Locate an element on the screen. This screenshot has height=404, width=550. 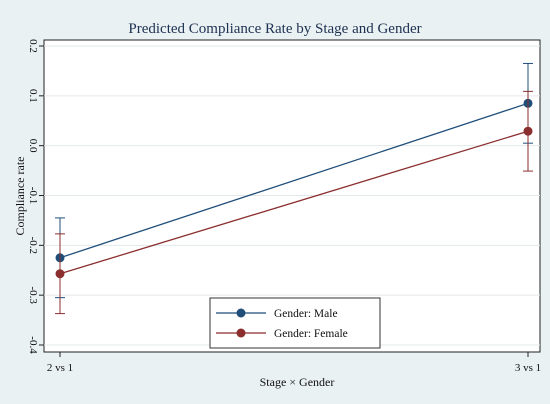
y-tick-label: -0.2 is located at coordinates (33, 245).